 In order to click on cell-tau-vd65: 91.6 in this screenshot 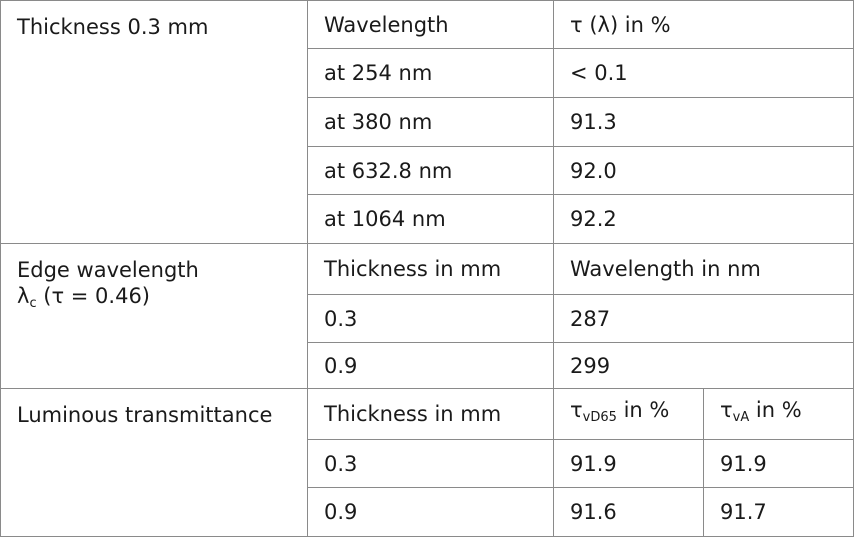, I will do `click(628, 512)`.